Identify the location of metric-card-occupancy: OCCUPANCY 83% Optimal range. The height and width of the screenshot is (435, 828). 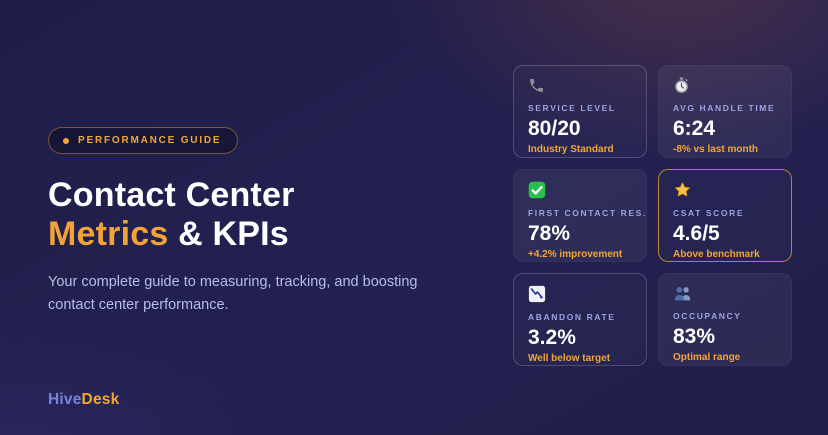
(725, 319).